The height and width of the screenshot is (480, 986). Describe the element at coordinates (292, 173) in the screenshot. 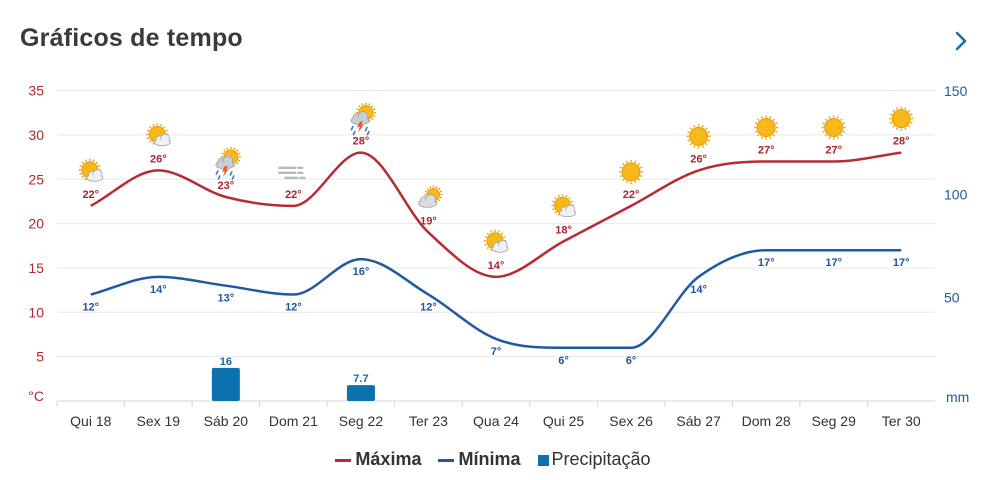

I see `fog-icon` at that location.